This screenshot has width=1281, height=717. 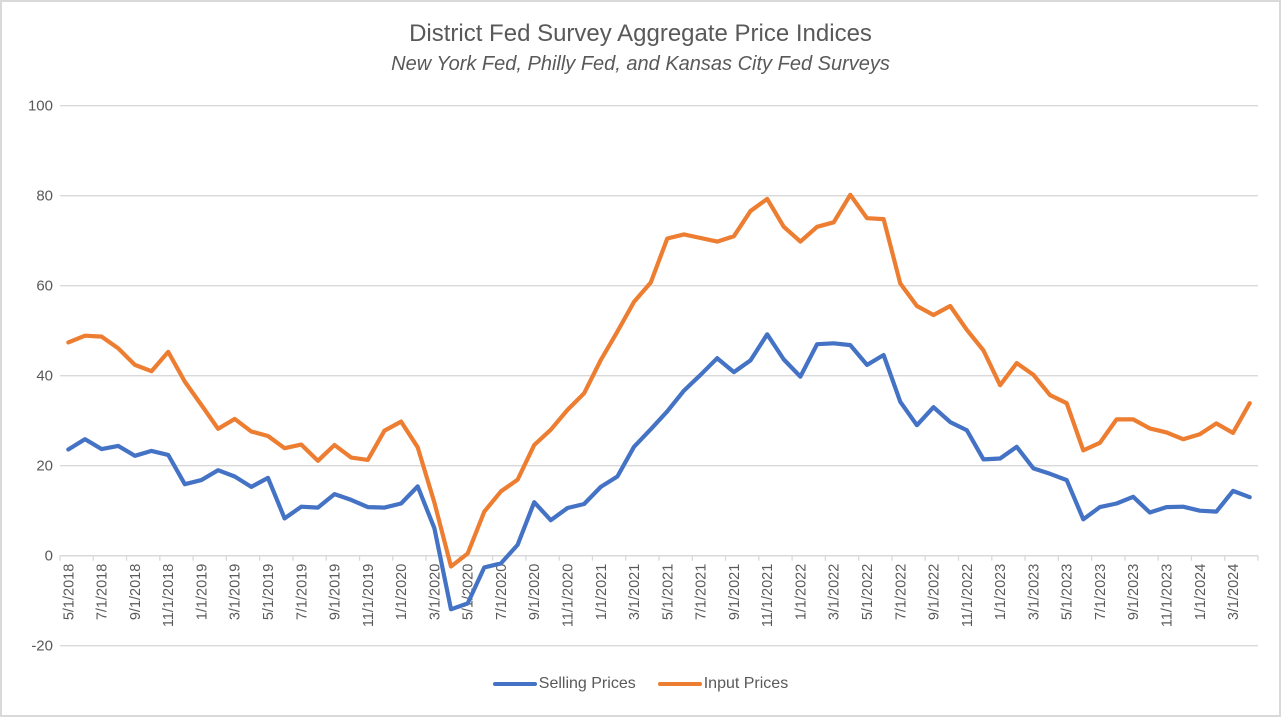 I want to click on y-axis: -20 0 20 40 60 80 100, so click(x=40, y=376).